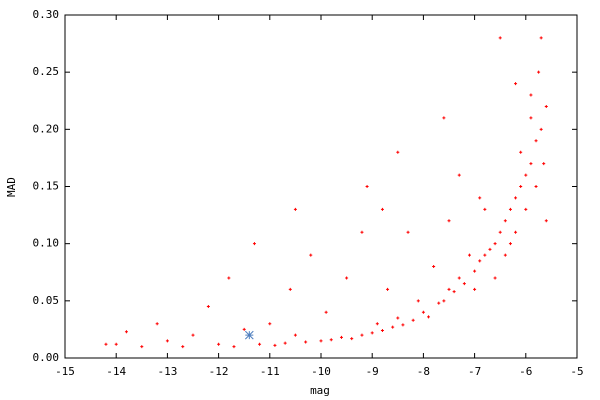 The image size is (600, 400). I want to click on x-tick-label: -14, so click(116, 371).